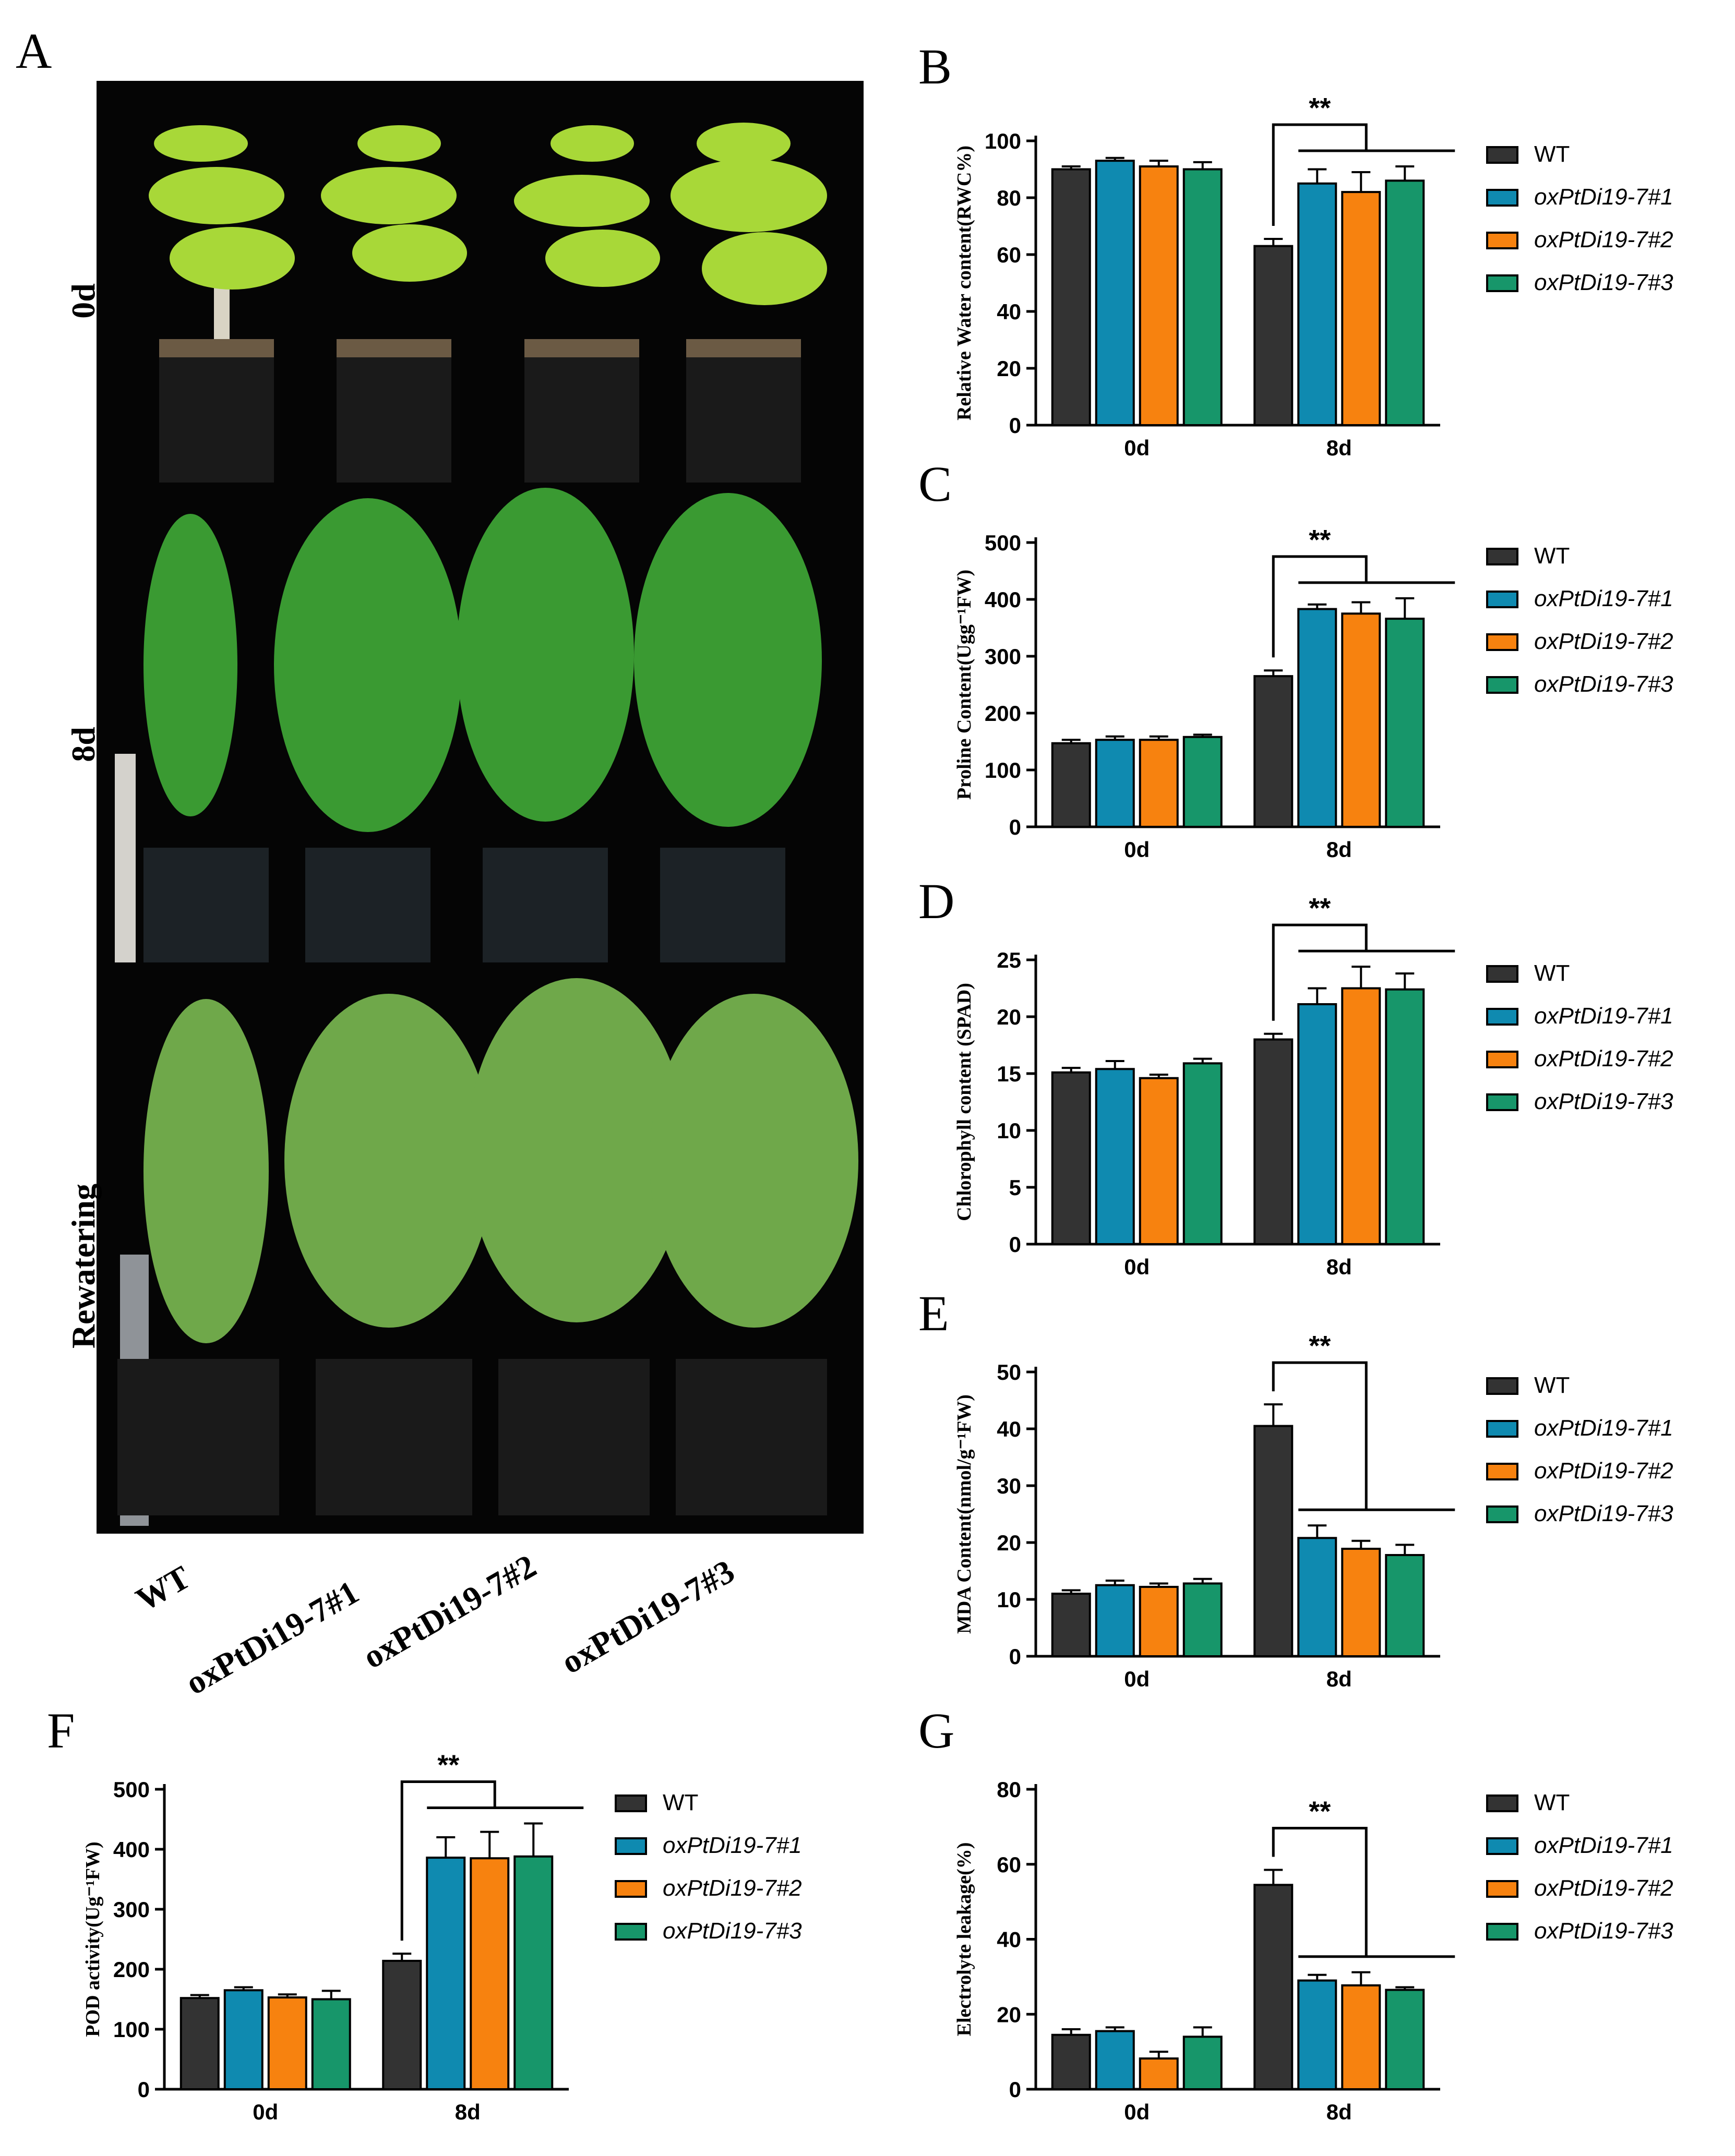  What do you see at coordinates (500, 1160) in the screenshot?
I see `leaves-rewatering` at bounding box center [500, 1160].